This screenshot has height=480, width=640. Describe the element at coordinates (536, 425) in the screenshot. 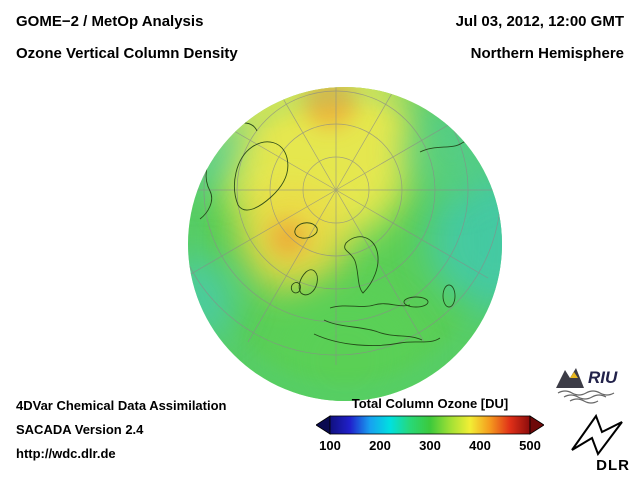

I see `colorbar-right-arrow` at that location.